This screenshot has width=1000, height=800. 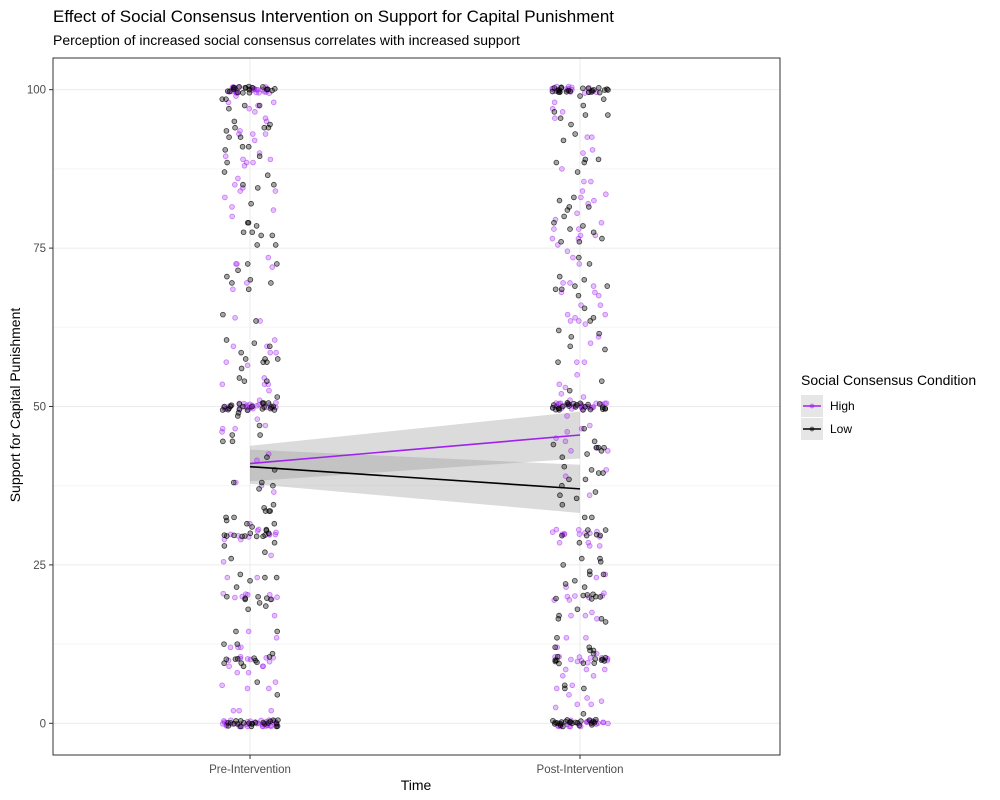 What do you see at coordinates (39, 249) in the screenshot?
I see `y-tick-label: 75` at bounding box center [39, 249].